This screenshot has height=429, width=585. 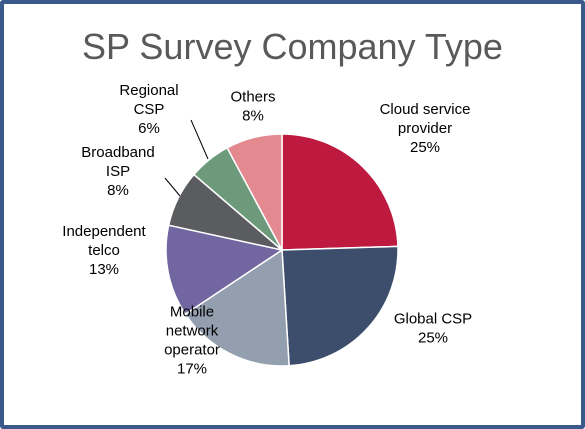 I want to click on slice-label: Broadband ISP 8%, so click(x=117, y=171).